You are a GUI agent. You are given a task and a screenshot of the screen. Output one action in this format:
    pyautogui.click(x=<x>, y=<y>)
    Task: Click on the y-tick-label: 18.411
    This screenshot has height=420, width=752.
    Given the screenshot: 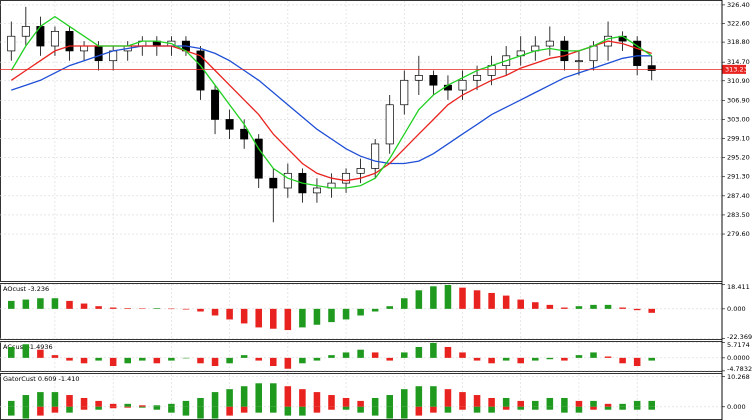 What is the action you would take?
    pyautogui.click(x=738, y=287)
    